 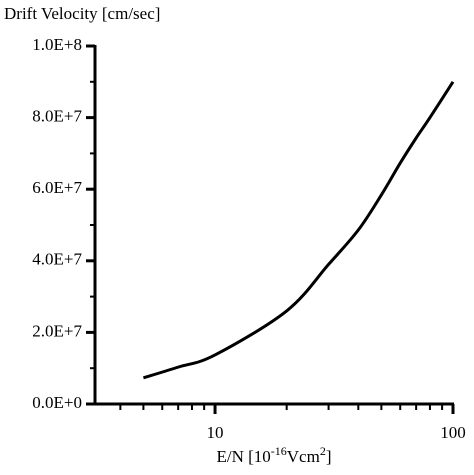 I want to click on y-tick-label: 8.0E+7, so click(x=57, y=116).